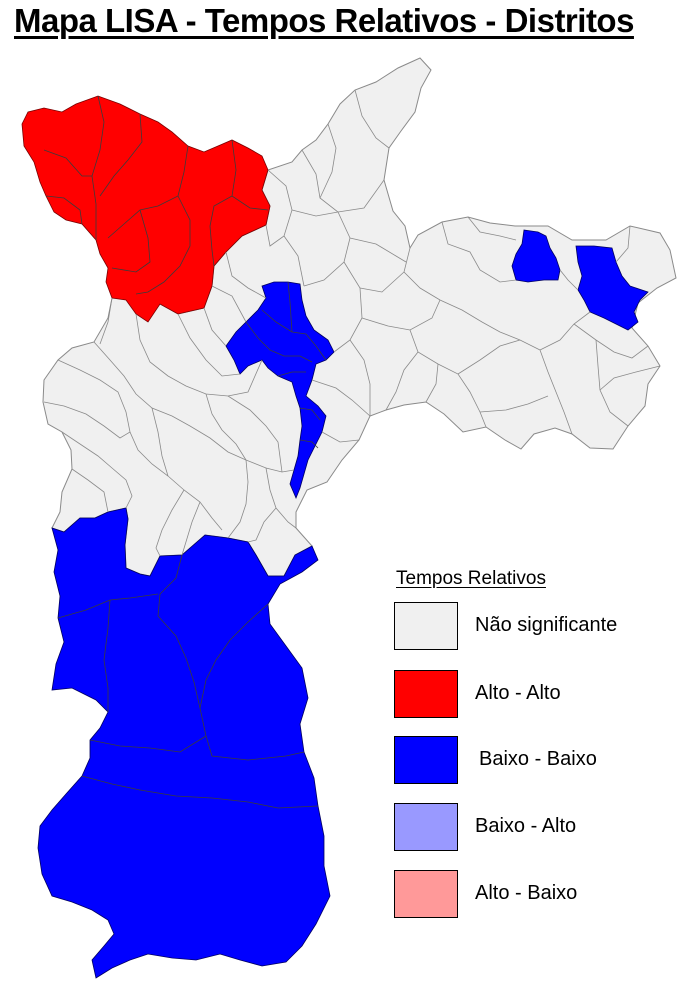  What do you see at coordinates (286, 365) in the screenshot?
I see `district-boundaries-baixo-centro` at bounding box center [286, 365].